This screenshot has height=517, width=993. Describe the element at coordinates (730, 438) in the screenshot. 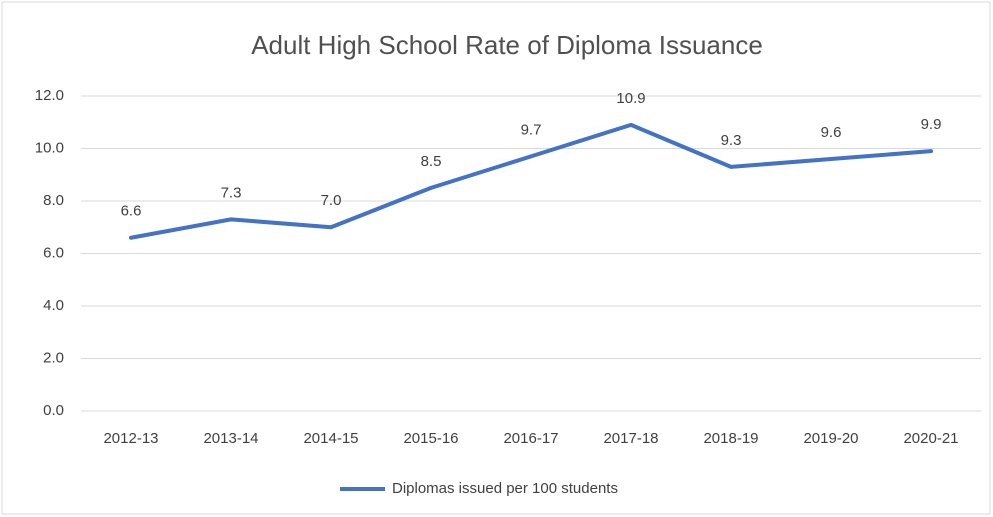

I see `x-tick-label: 2018-19` at that location.